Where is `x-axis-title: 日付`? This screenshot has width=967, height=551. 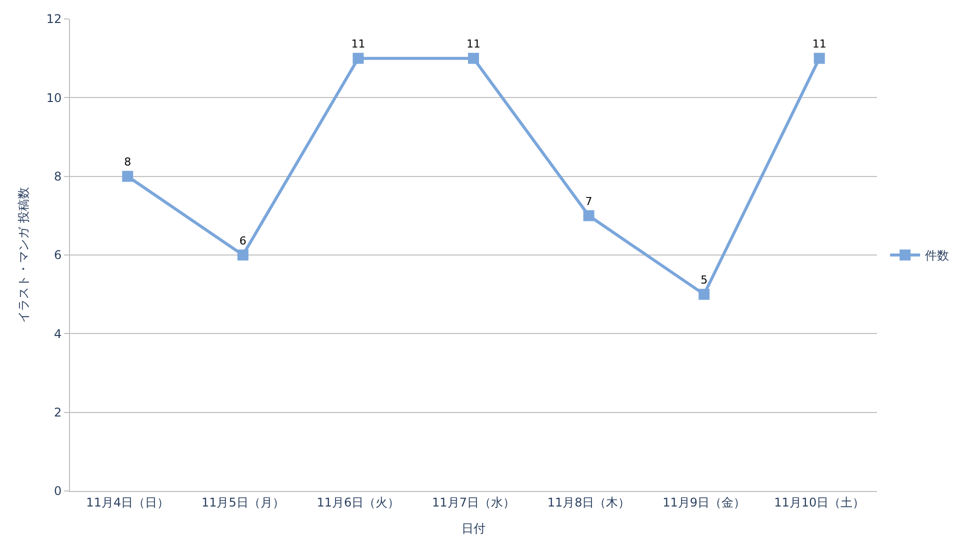 x-axis-title: 日付 is located at coordinates (474, 528).